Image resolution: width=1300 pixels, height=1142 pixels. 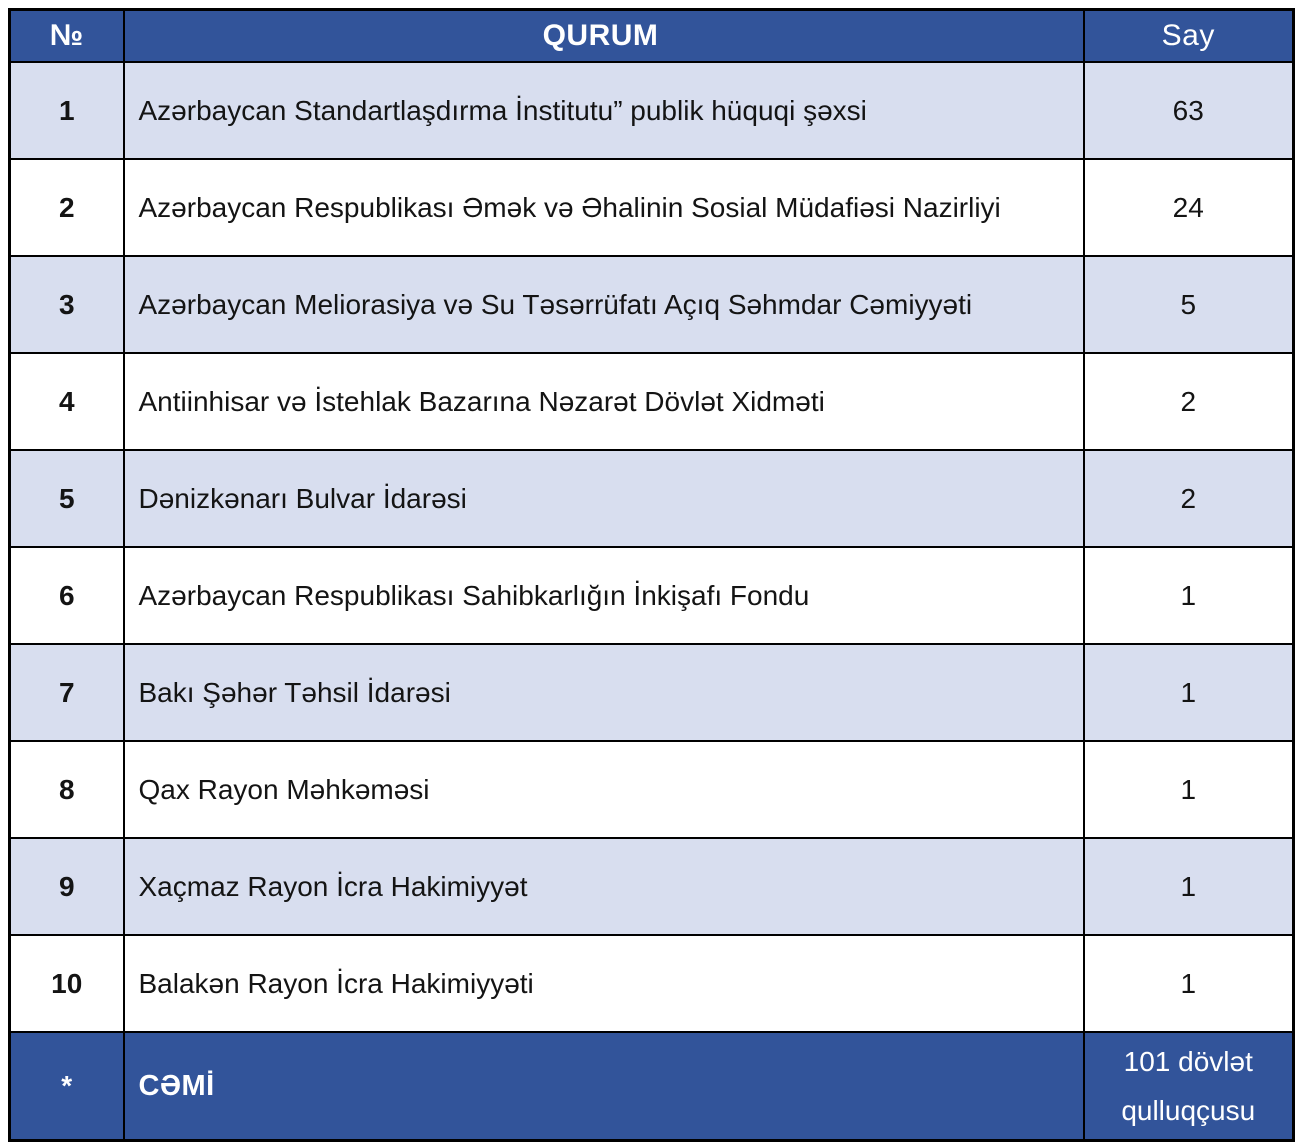 What do you see at coordinates (66, 886) in the screenshot?
I see `row-number-cell: 9` at bounding box center [66, 886].